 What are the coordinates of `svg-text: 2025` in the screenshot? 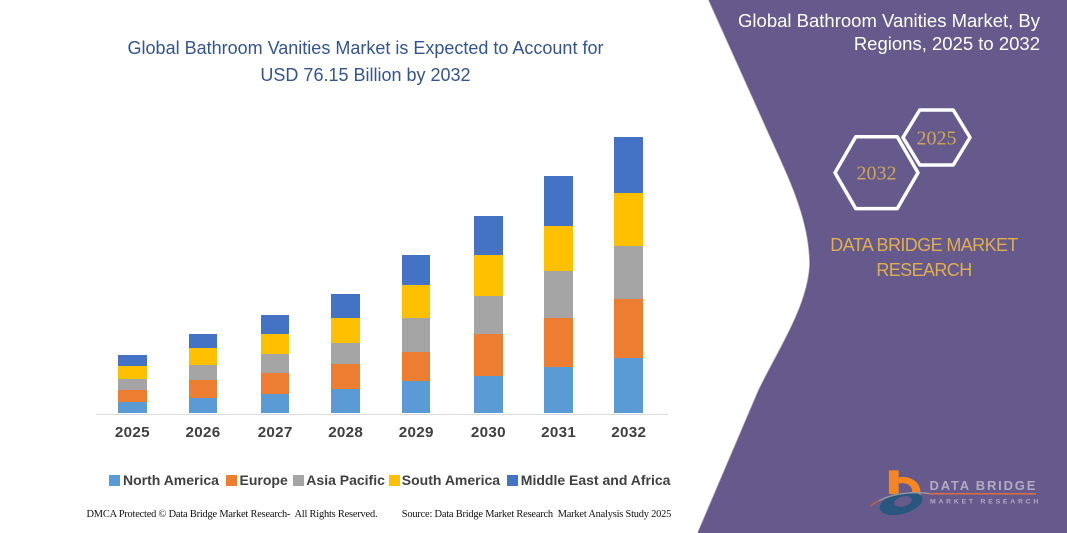 It's located at (937, 139).